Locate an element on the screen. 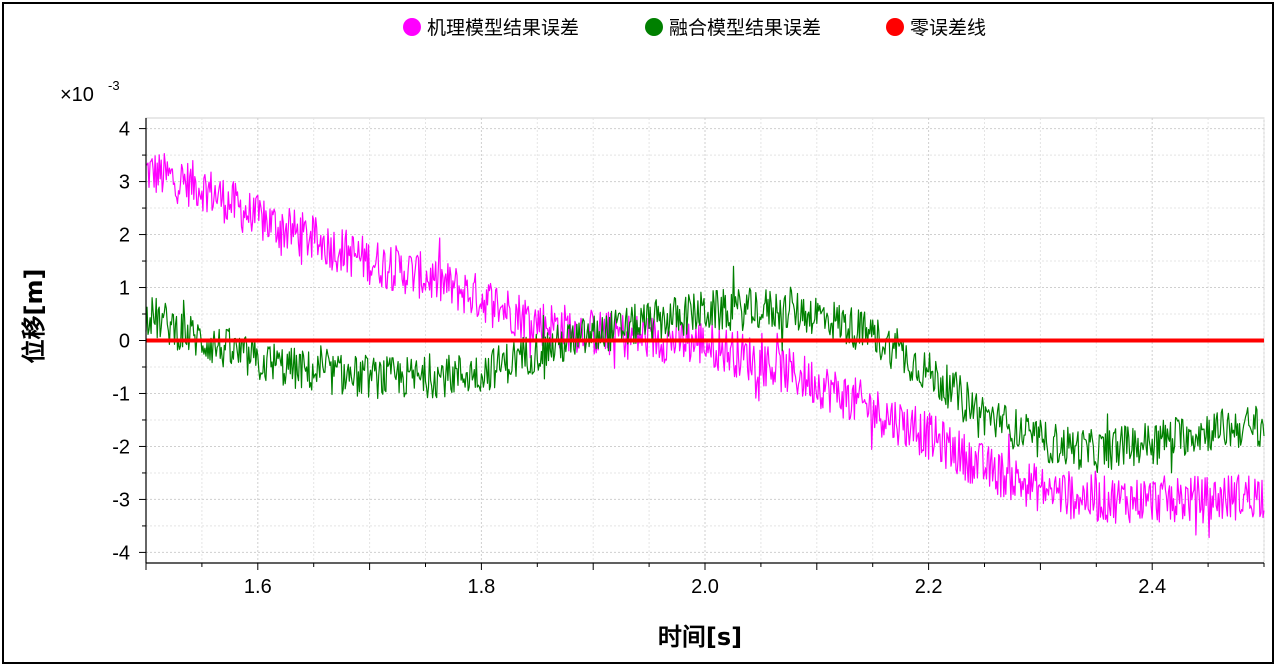 This screenshot has height=669, width=1280. legend-item-zero: 零误差线 is located at coordinates (936, 28).